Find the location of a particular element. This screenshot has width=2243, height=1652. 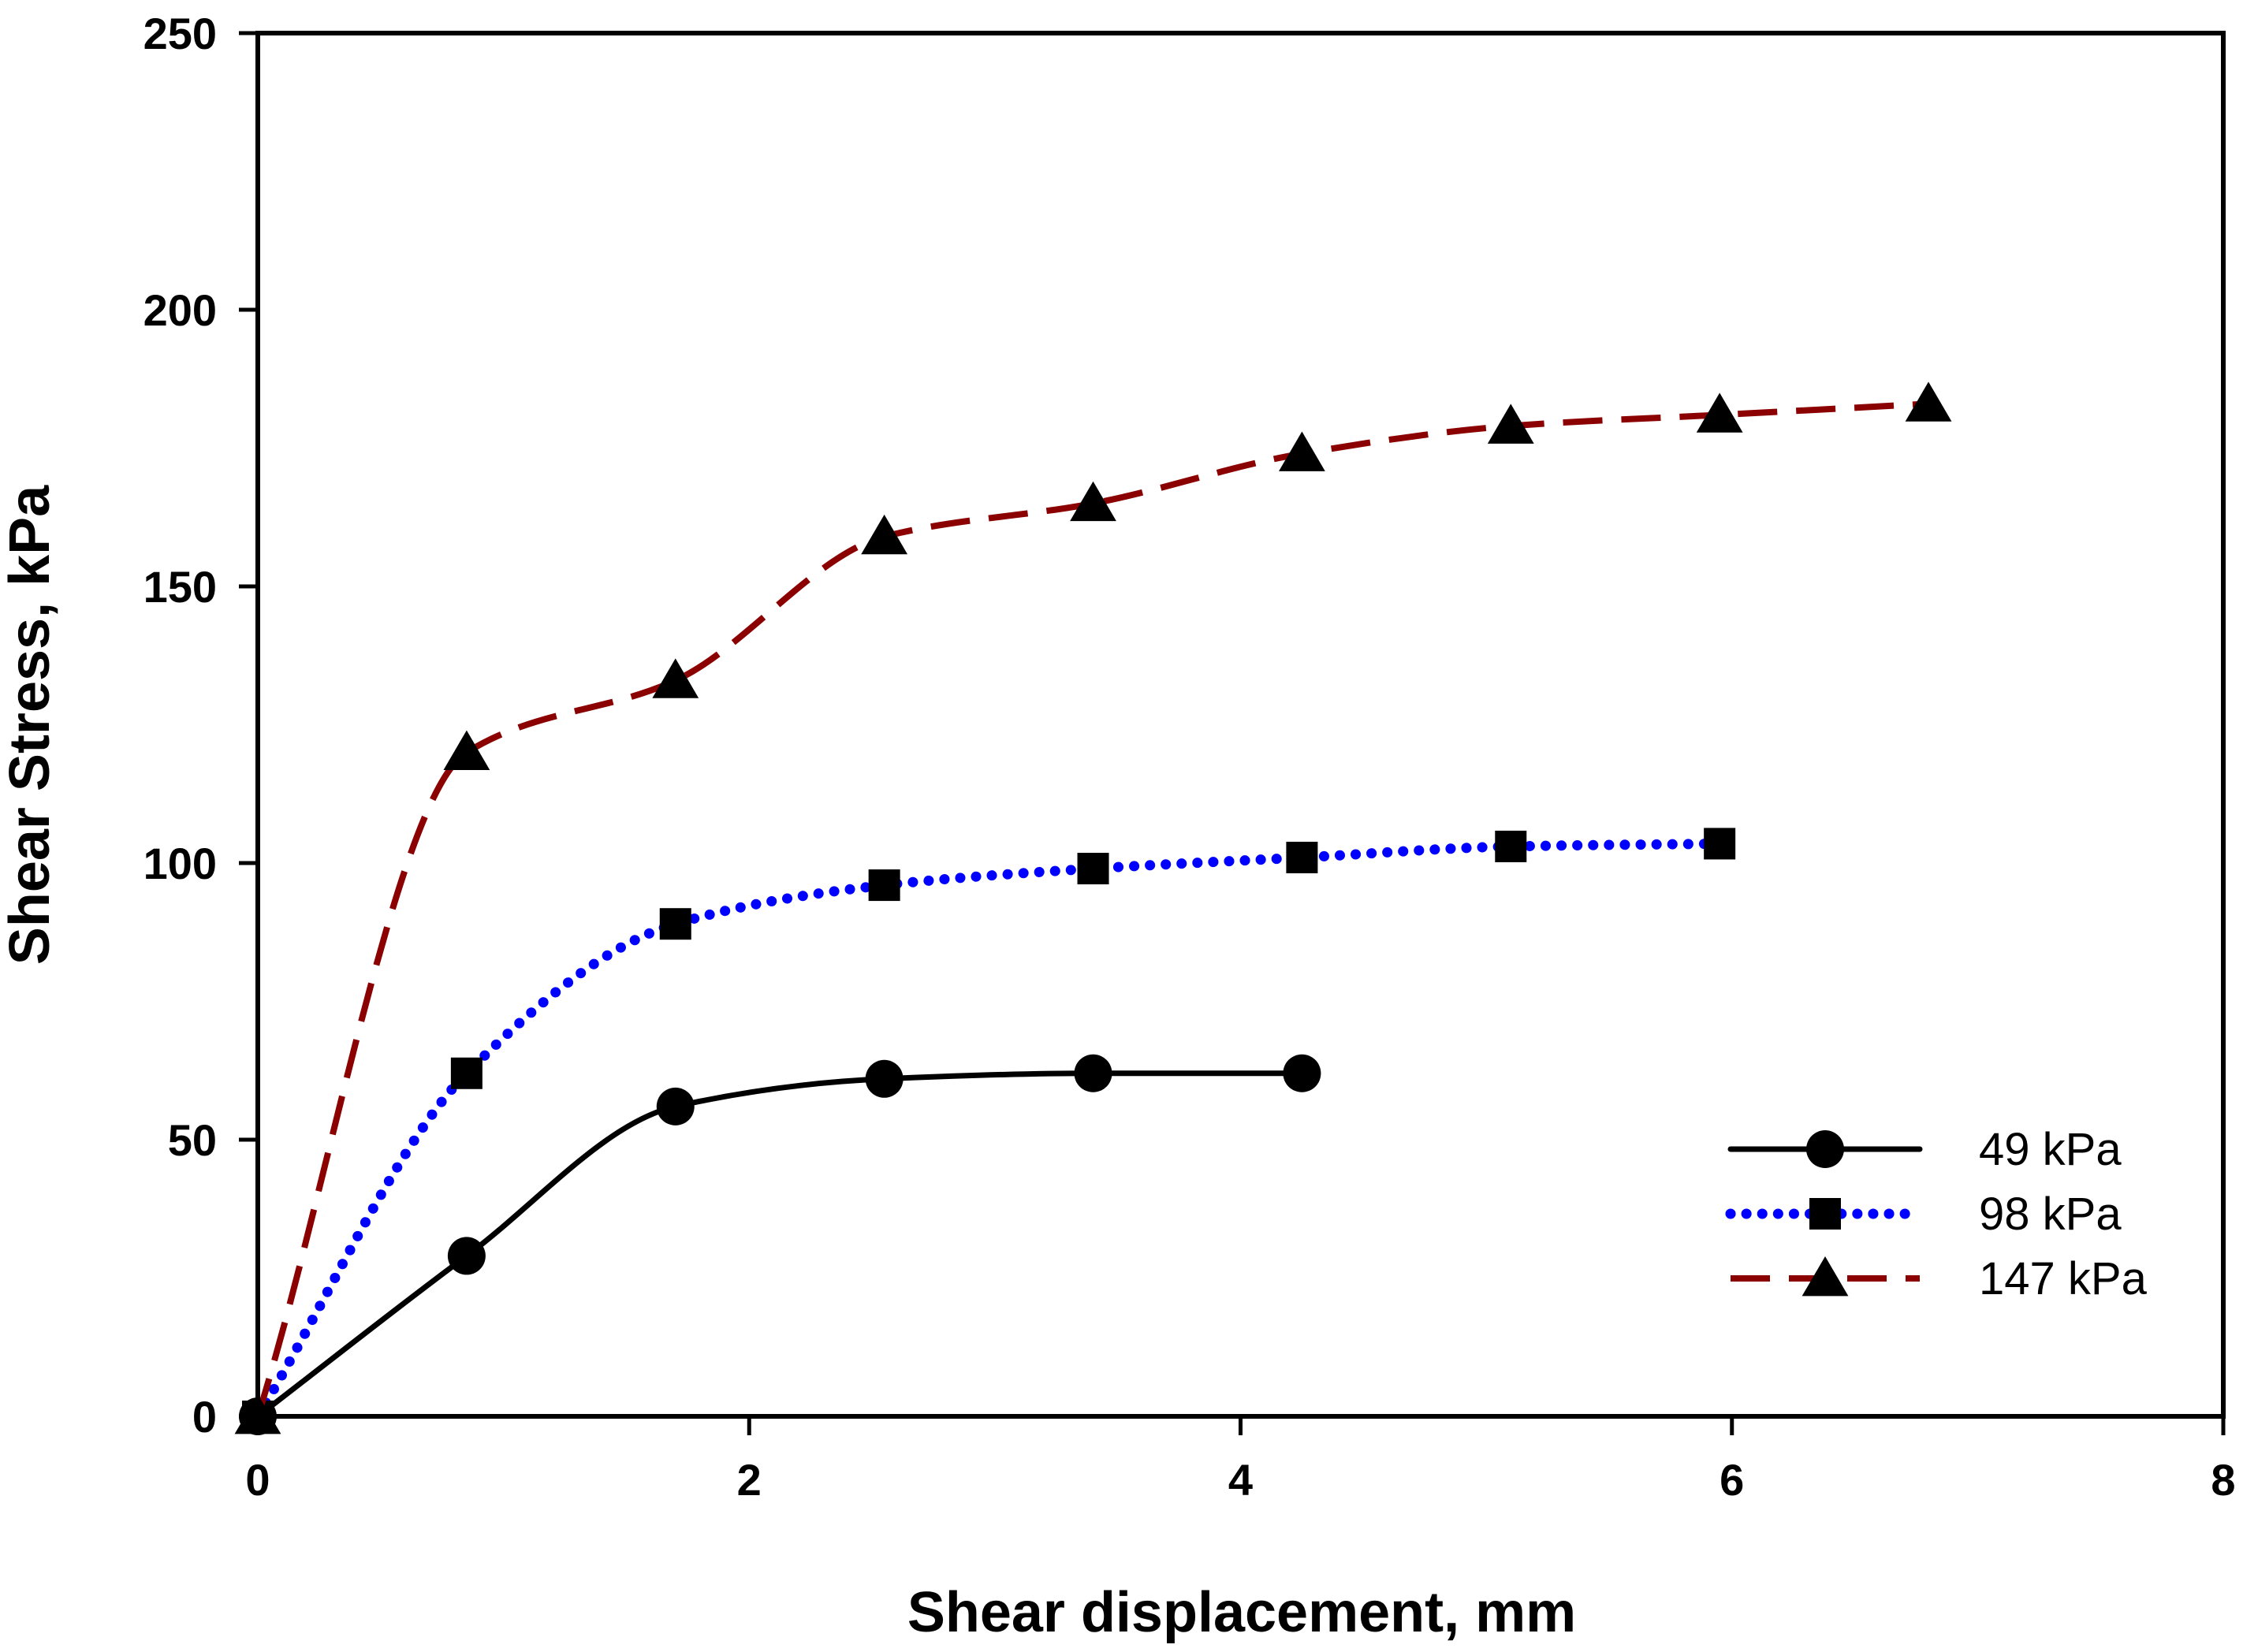

legend-label: 98 kPa is located at coordinates (2050, 1214).